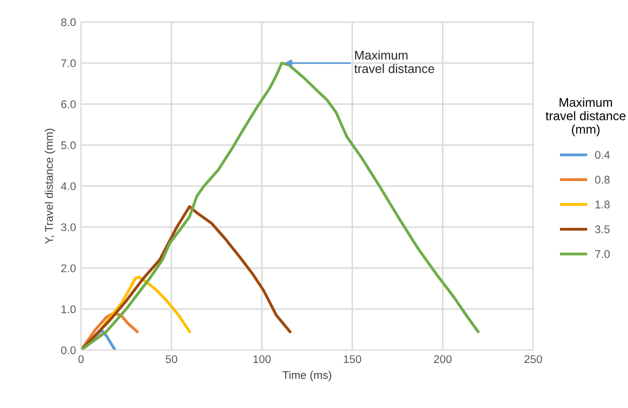 This screenshot has height=408, width=628. What do you see at coordinates (602, 180) in the screenshot?
I see `legend-label: 0.8` at bounding box center [602, 180].